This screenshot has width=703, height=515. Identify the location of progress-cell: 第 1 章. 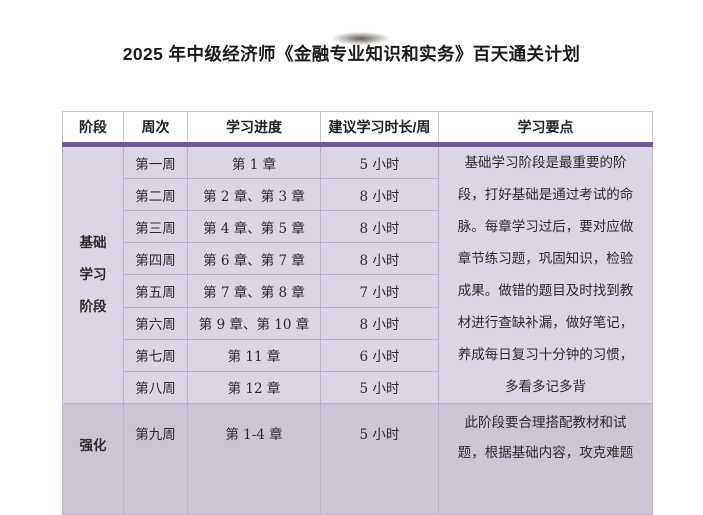
(254, 161).